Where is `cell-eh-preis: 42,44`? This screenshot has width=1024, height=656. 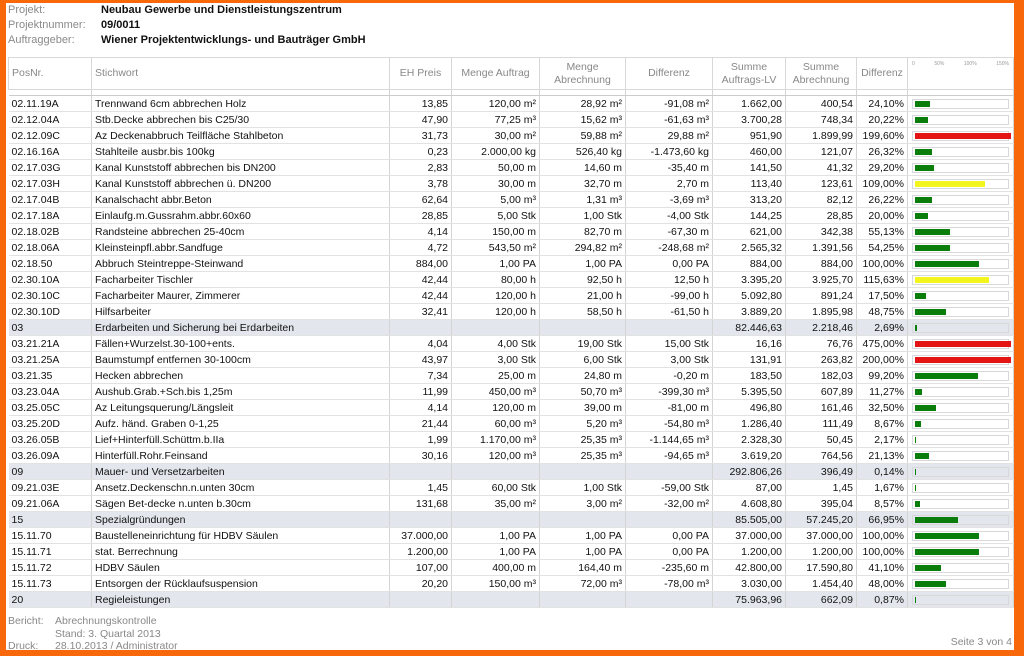
cell-eh-preis: 42,44 is located at coordinates (420, 279).